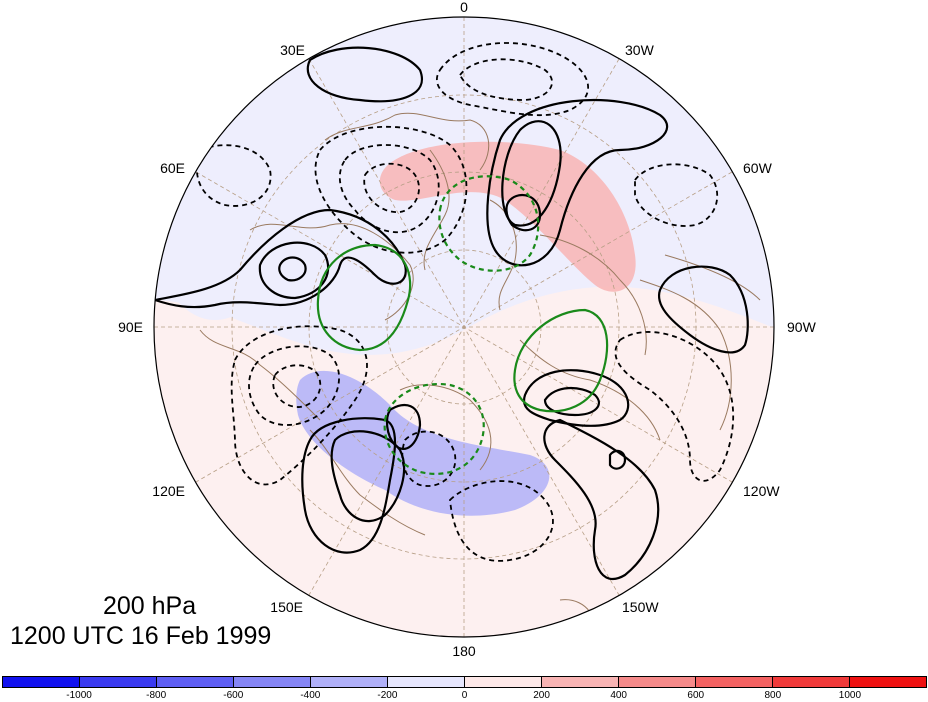  I want to click on colorbar-labels: -1000 -800 -600 -400 -200 0 200 400 600 800 1000, so click(464, 696).